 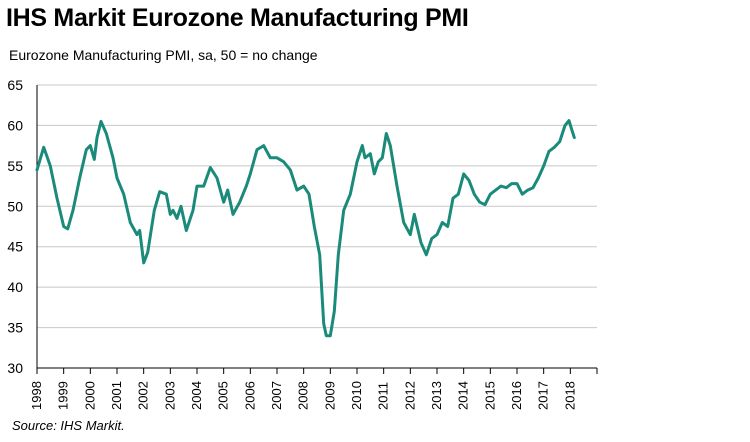 What do you see at coordinates (89, 395) in the screenshot?
I see `x-tick-label: 2000` at bounding box center [89, 395].